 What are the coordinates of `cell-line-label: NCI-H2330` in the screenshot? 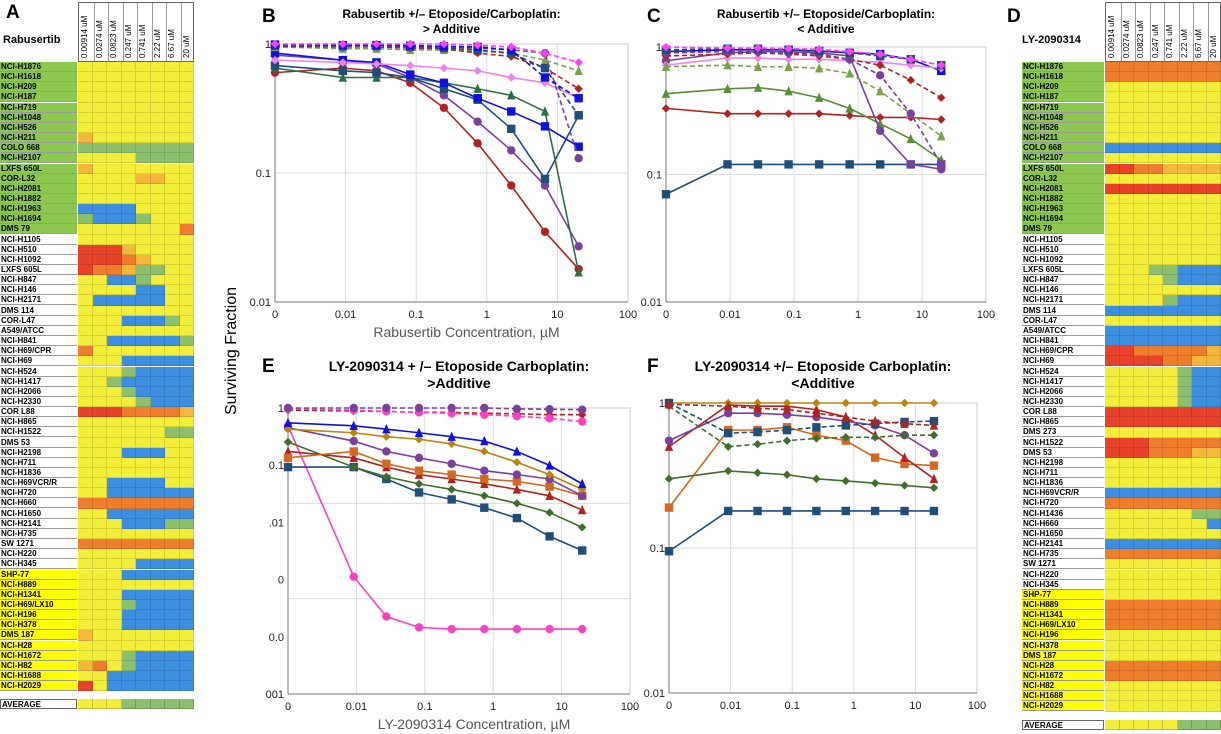 It's located at (1063, 401).